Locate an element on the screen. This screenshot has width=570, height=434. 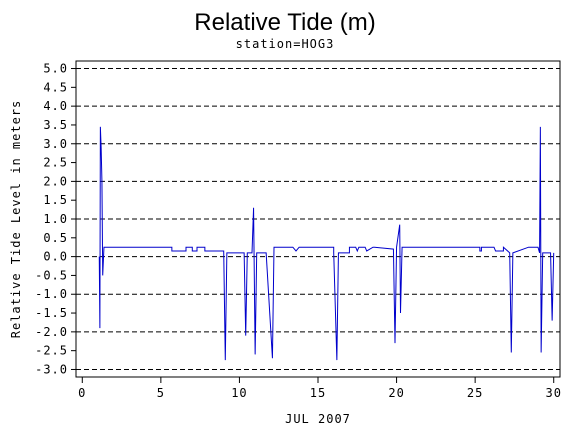
y-tick-label: 1.0 is located at coordinates (55, 219).